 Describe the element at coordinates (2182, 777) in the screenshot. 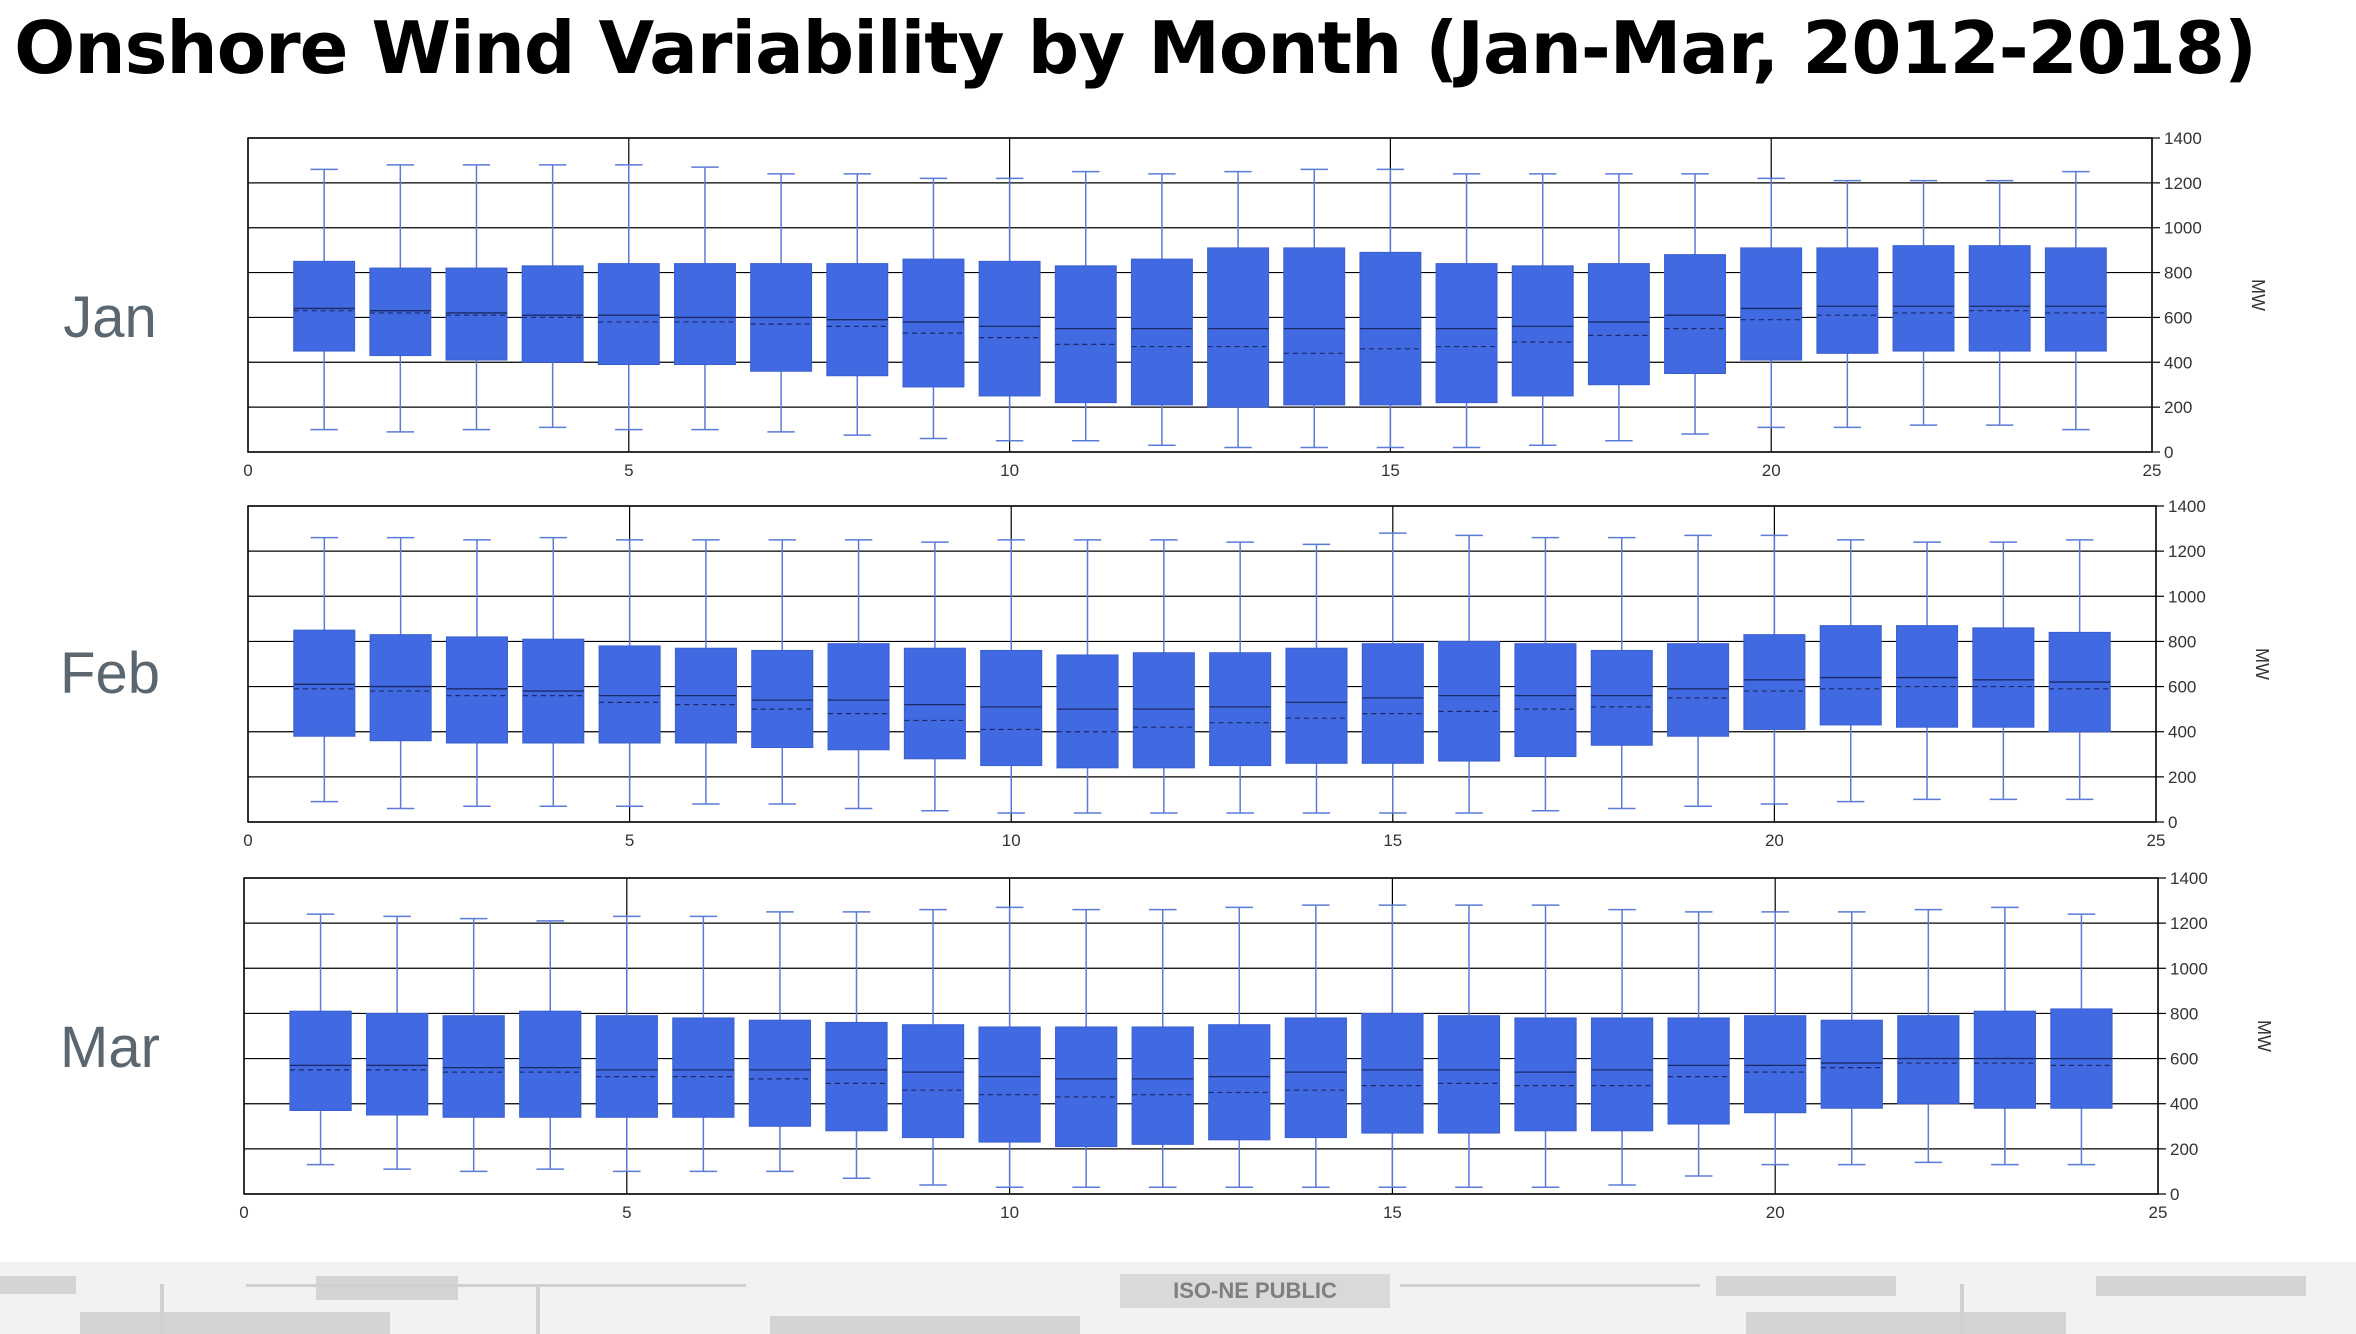

I see `panel-feb-y-tick-label: 200` at that location.